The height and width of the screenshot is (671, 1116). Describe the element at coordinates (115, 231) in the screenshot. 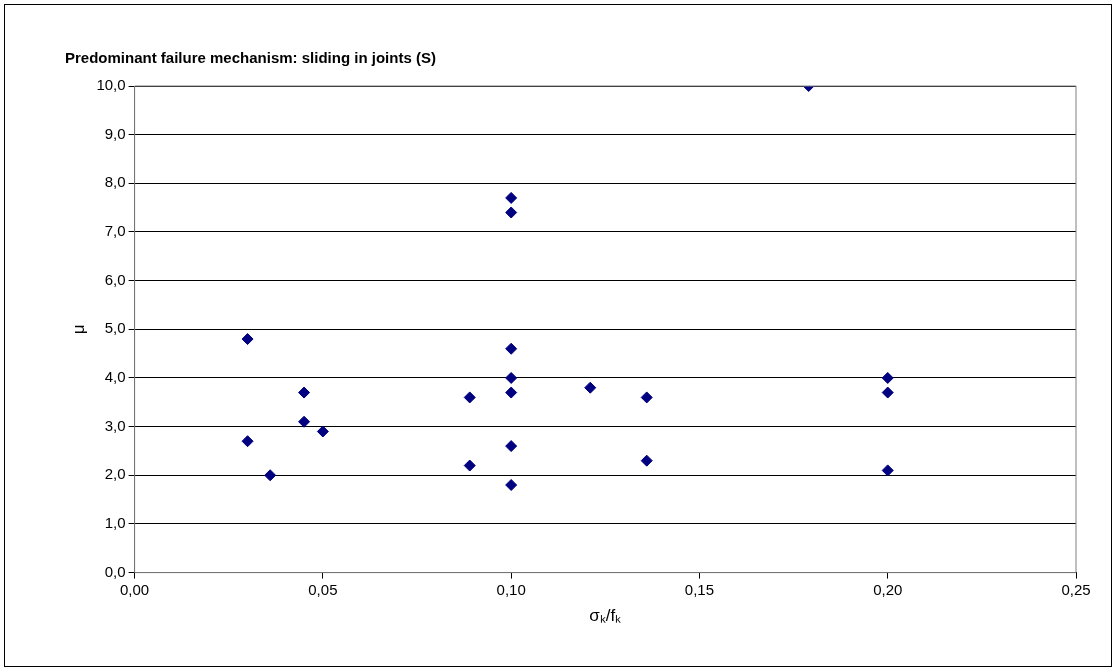

I see `y-tick-label: 7,0` at that location.